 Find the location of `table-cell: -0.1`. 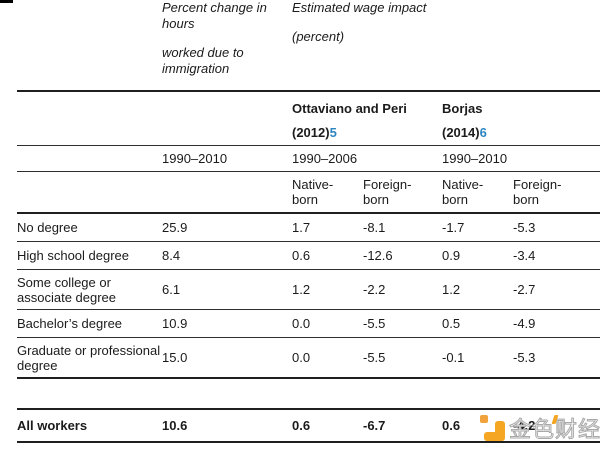

table-cell: -0.1 is located at coordinates (453, 357).